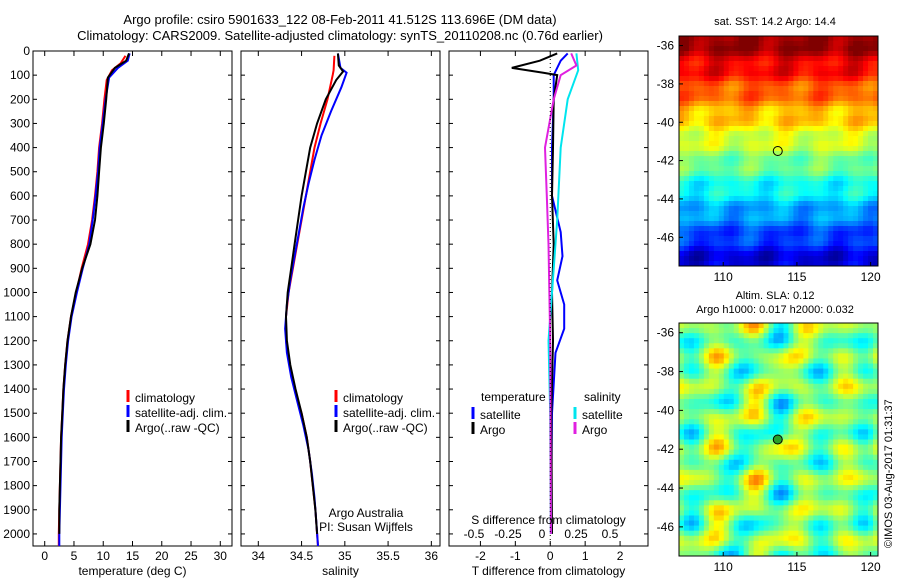 The height and width of the screenshot is (580, 900). Describe the element at coordinates (871, 277) in the screenshot. I see `map-x-tick-label: 120` at that location.